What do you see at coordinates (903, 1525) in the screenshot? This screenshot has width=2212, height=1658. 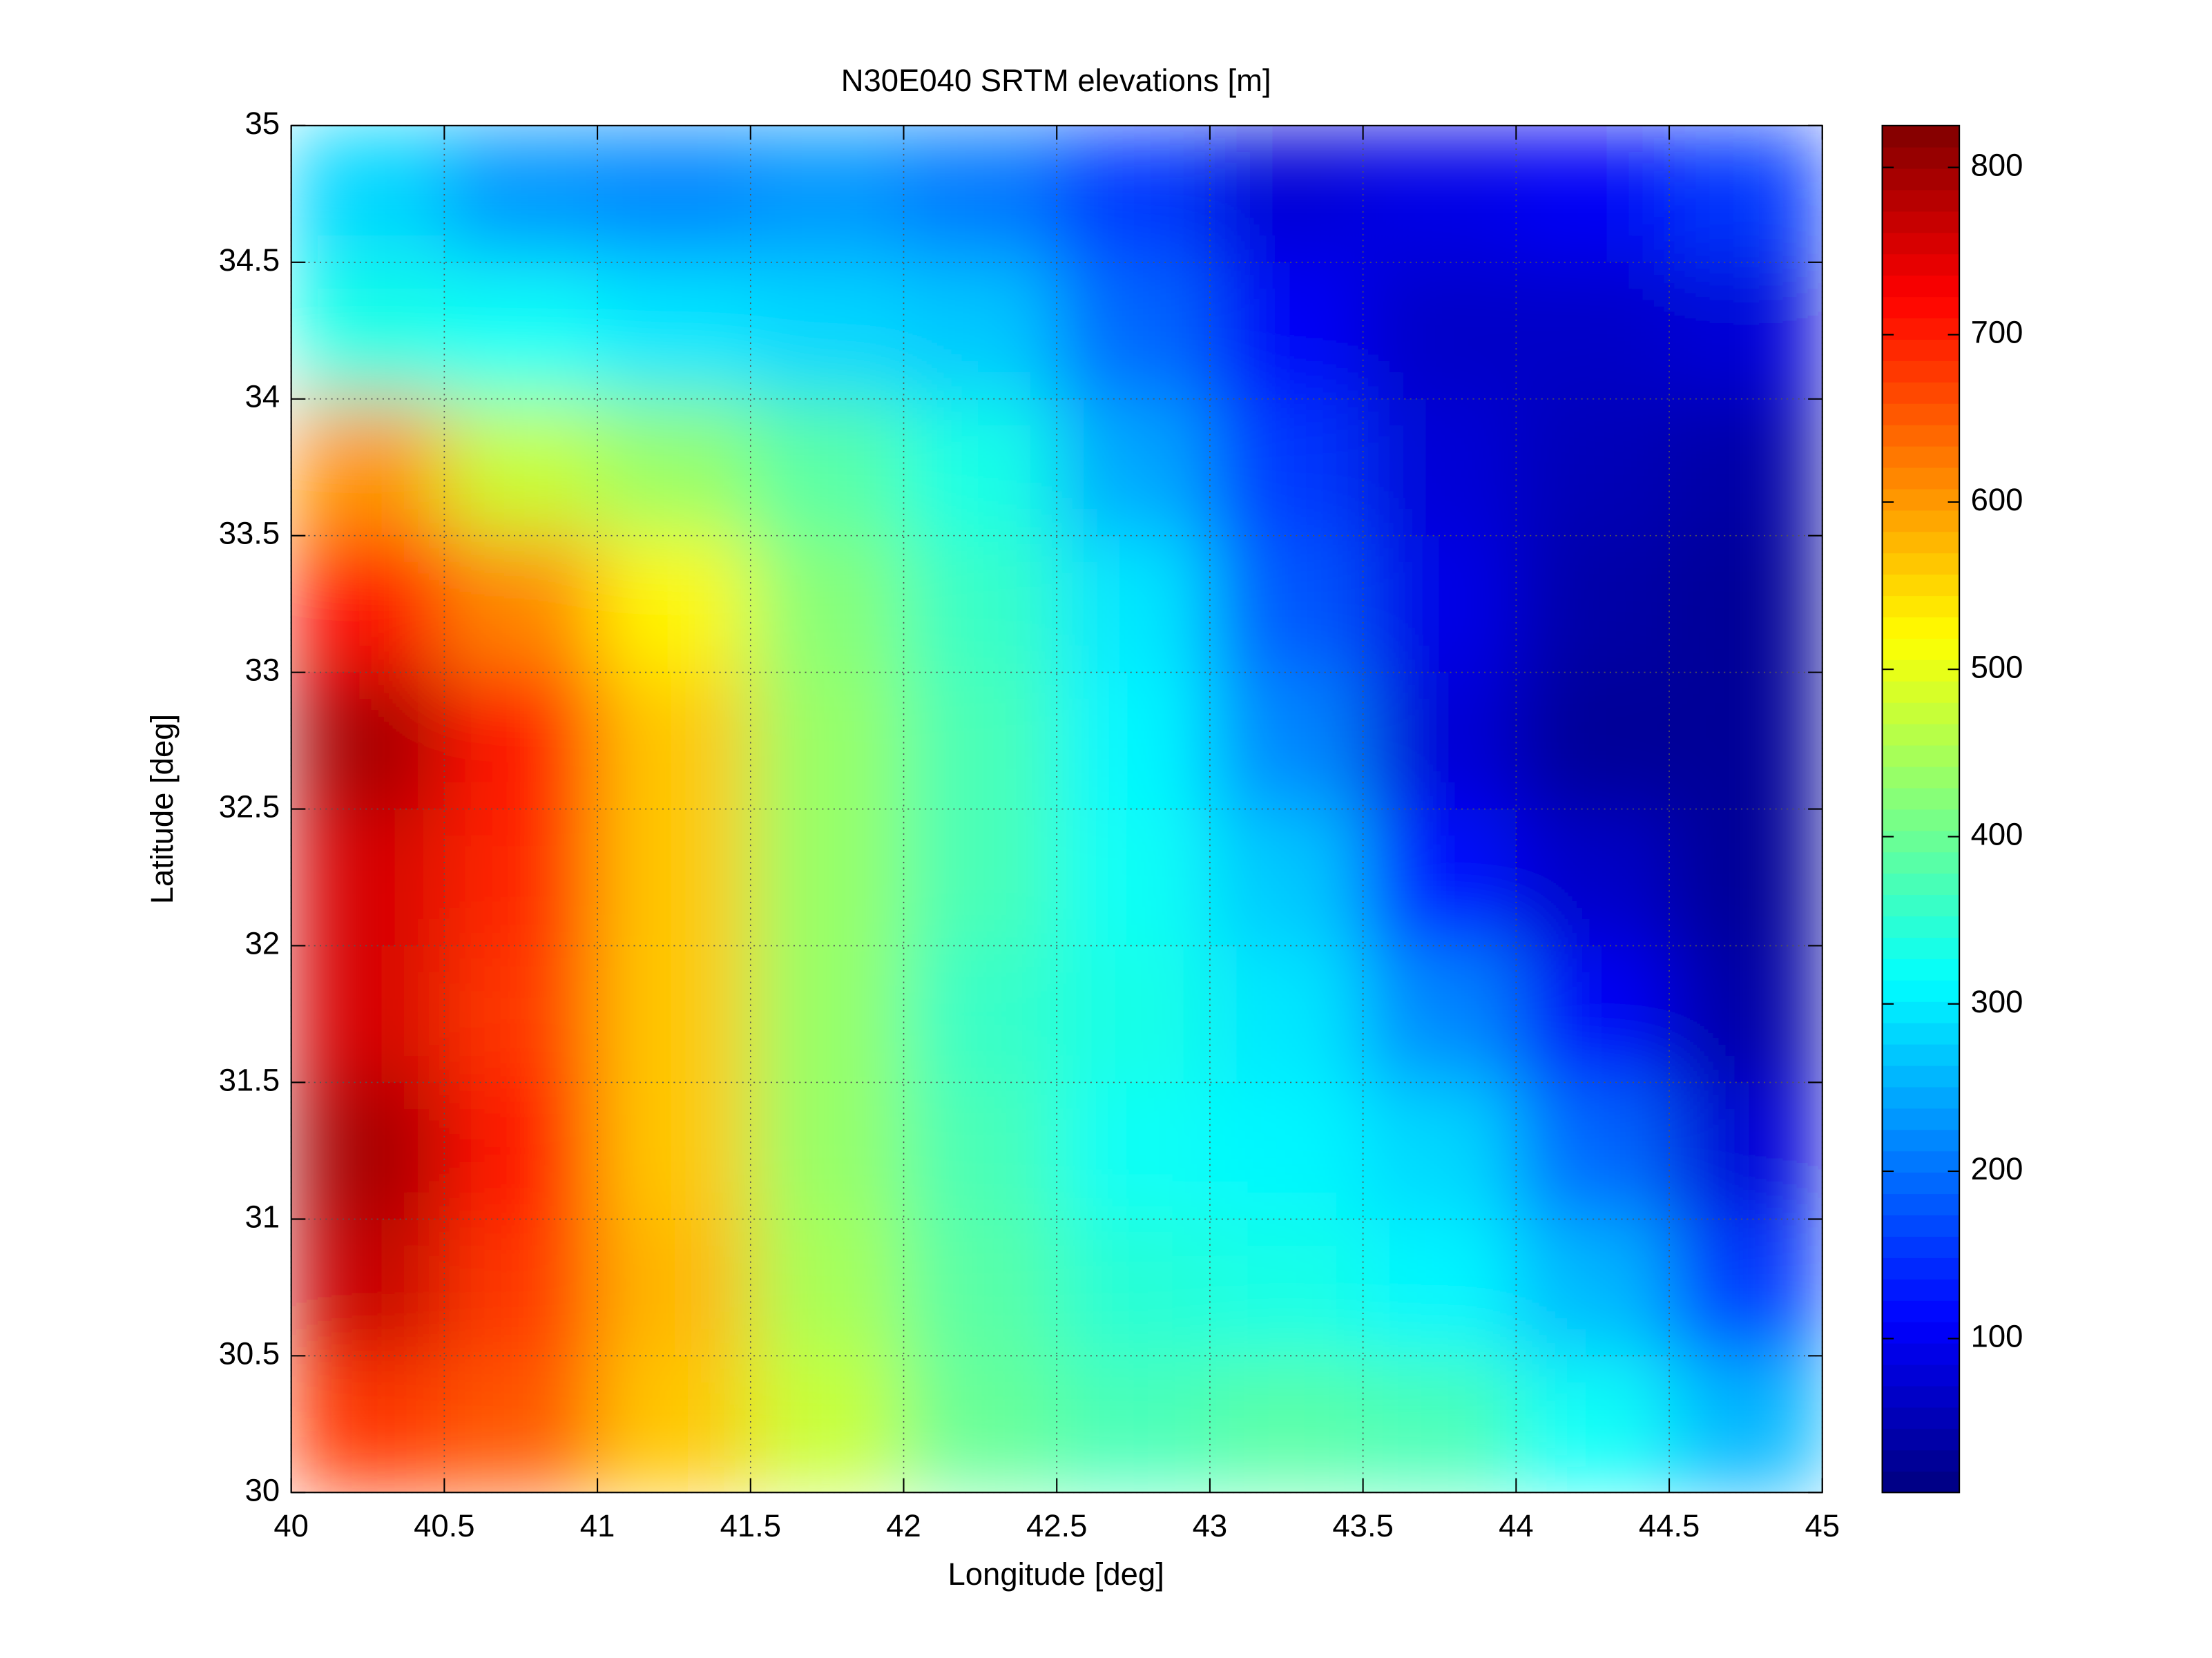 I see `x-tick-label: 42` at bounding box center [903, 1525].